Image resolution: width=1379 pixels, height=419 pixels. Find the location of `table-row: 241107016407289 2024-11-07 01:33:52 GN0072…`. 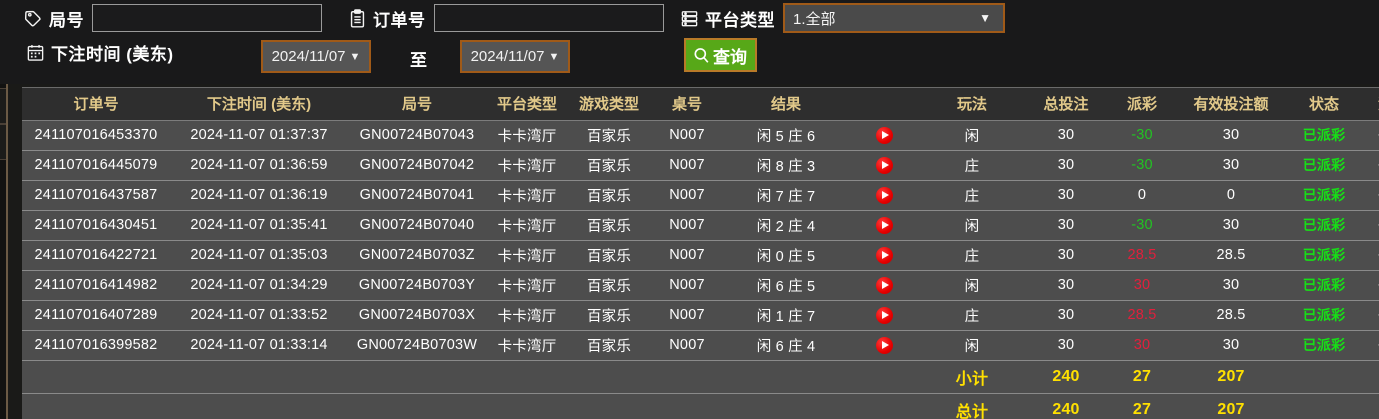

table-row: 241107016407289 2024-11-07 01:33:52 GN0072… is located at coordinates (700, 315).